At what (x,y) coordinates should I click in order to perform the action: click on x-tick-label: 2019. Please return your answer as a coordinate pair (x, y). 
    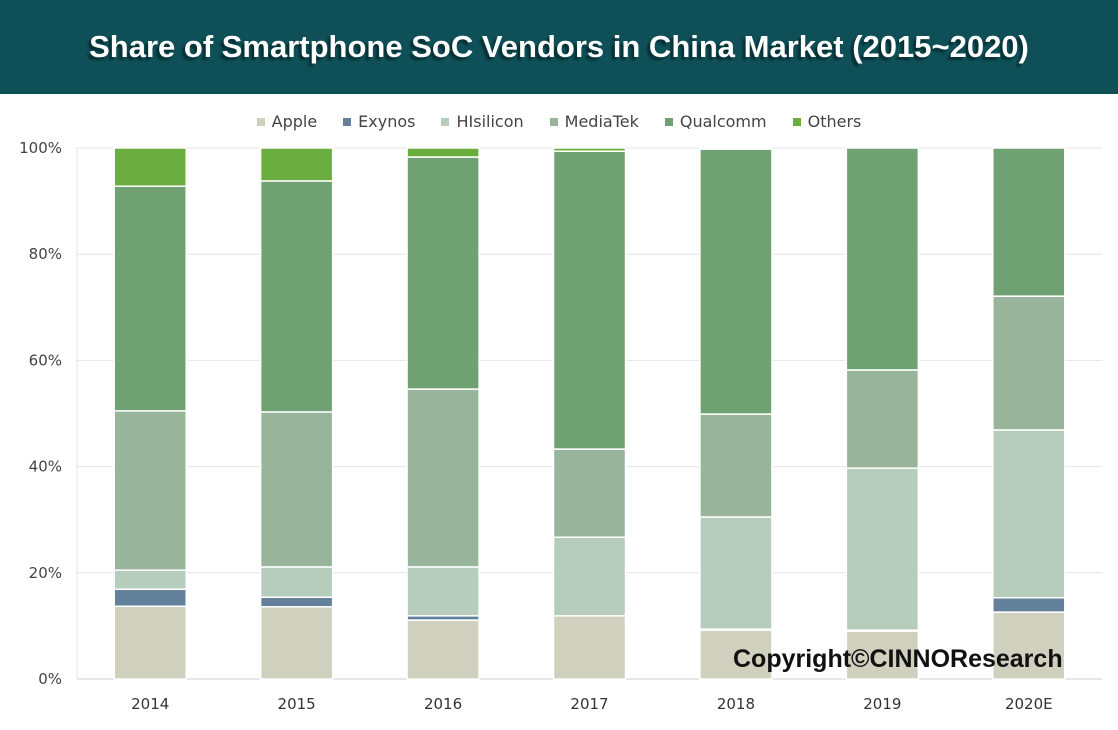
    Looking at the image, I should click on (882, 704).